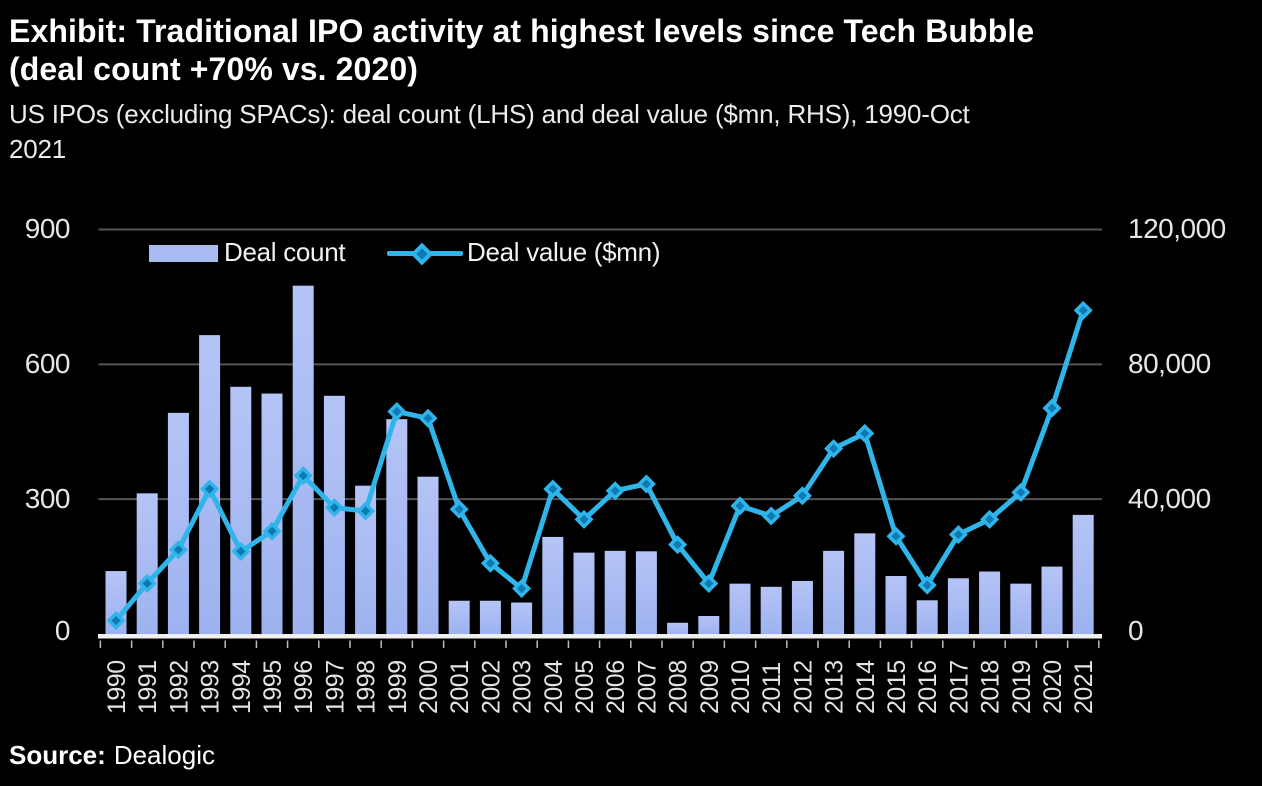 The height and width of the screenshot is (786, 1262). Describe the element at coordinates (398, 687) in the screenshot. I see `x-label-1999: 1999` at that location.